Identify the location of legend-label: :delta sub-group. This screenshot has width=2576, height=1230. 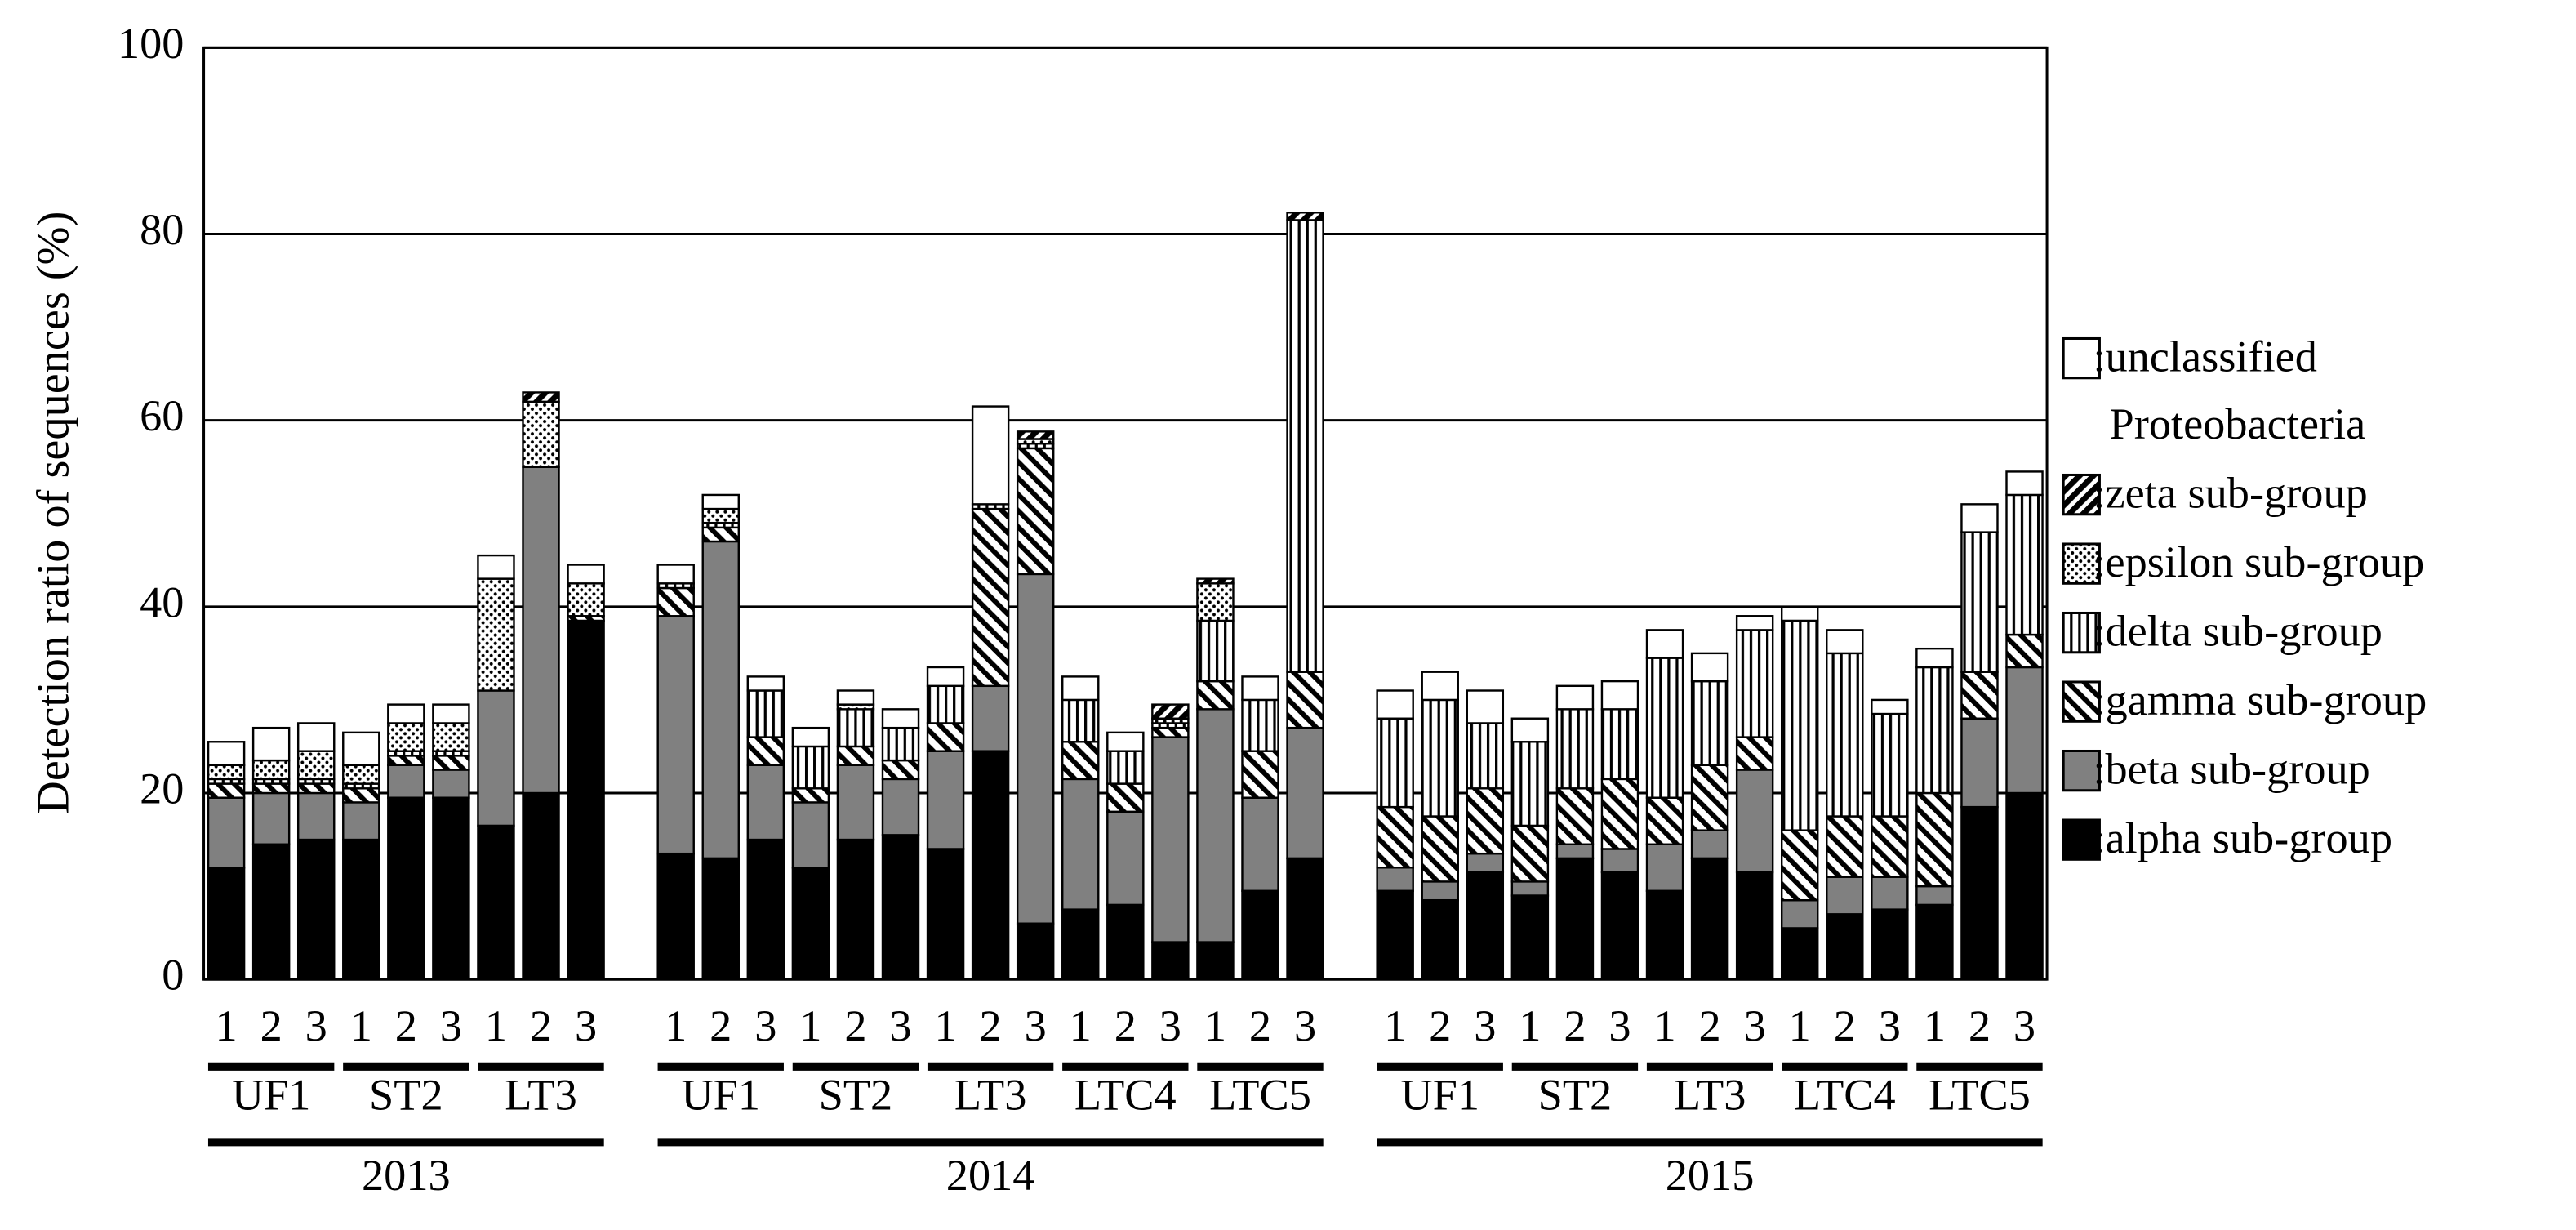
(2237, 631).